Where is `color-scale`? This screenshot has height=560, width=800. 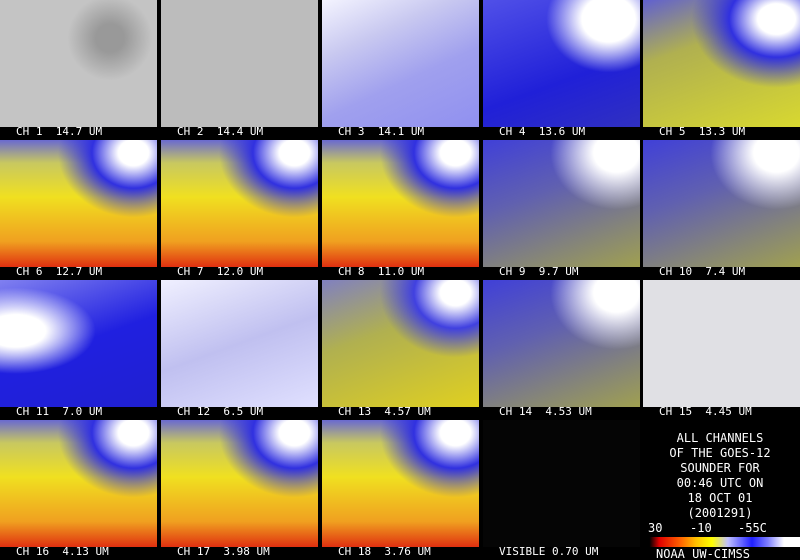 color-scale is located at coordinates (720, 542).